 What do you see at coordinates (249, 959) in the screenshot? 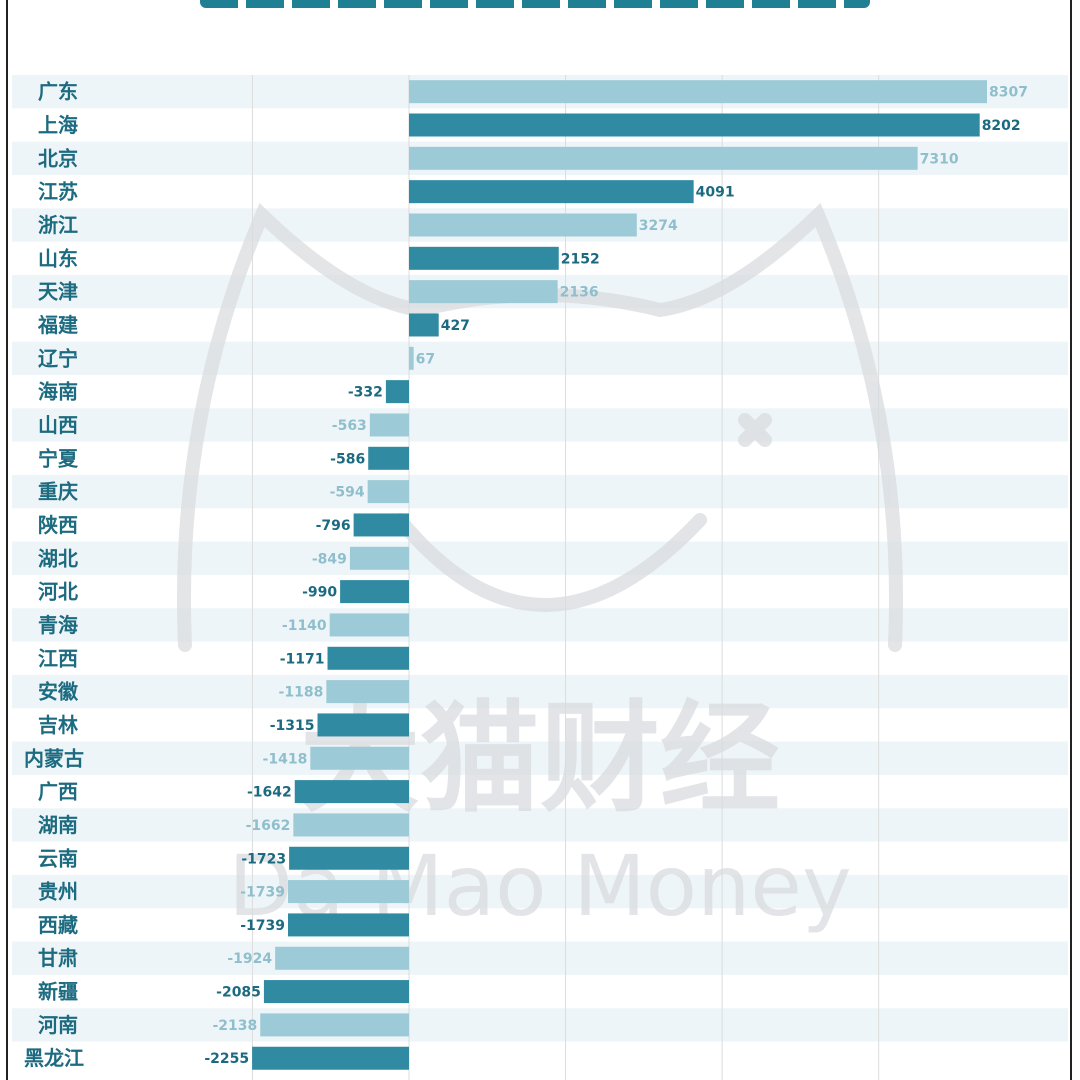
I see `value-label: -1924` at bounding box center [249, 959].